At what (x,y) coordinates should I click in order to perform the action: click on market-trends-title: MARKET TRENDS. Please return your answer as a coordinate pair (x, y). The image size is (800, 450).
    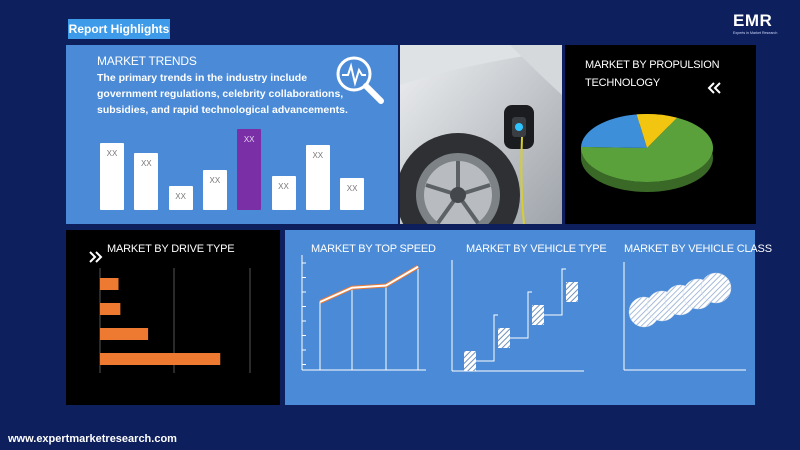
    Looking at the image, I should click on (147, 61).